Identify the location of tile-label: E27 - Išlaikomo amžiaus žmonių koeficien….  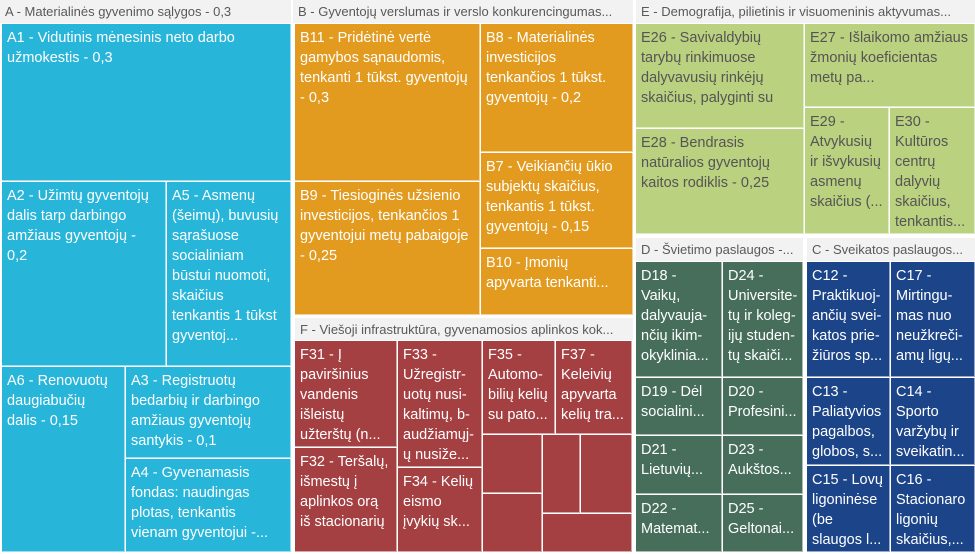
(889, 58).